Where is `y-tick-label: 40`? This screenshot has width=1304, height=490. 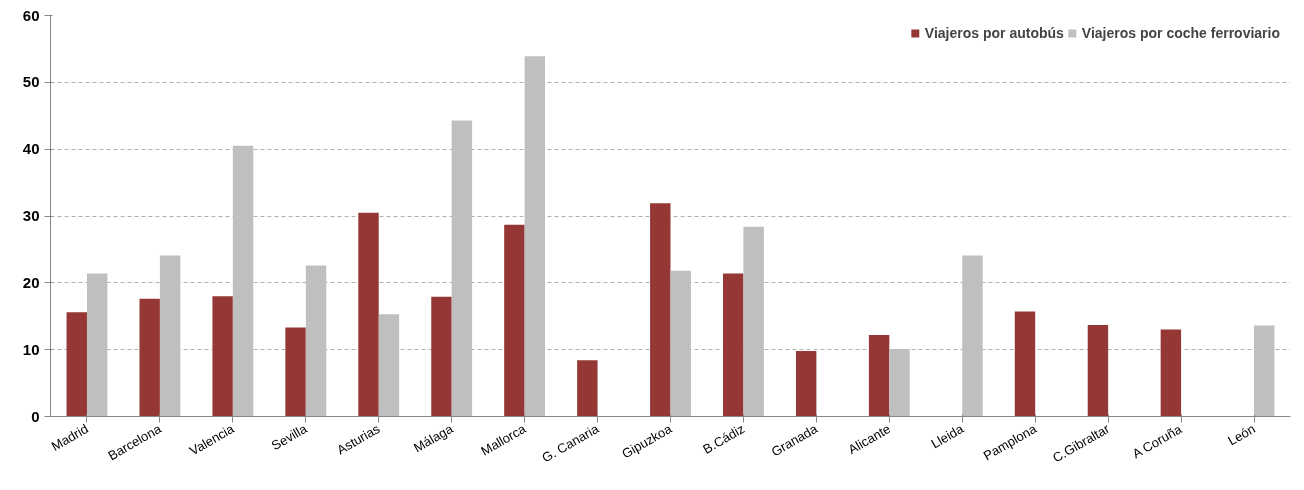
y-tick-label: 40 is located at coordinates (31, 149).